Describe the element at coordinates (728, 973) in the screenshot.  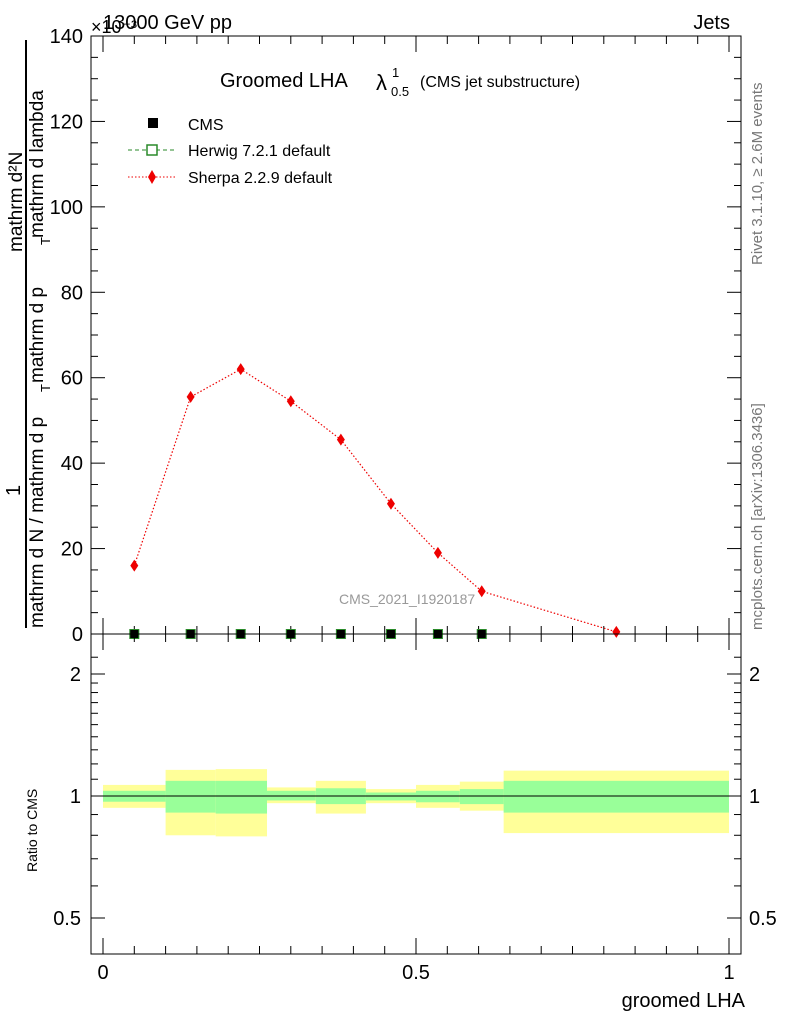
I see `ratio-x-tick-label: 1` at that location.